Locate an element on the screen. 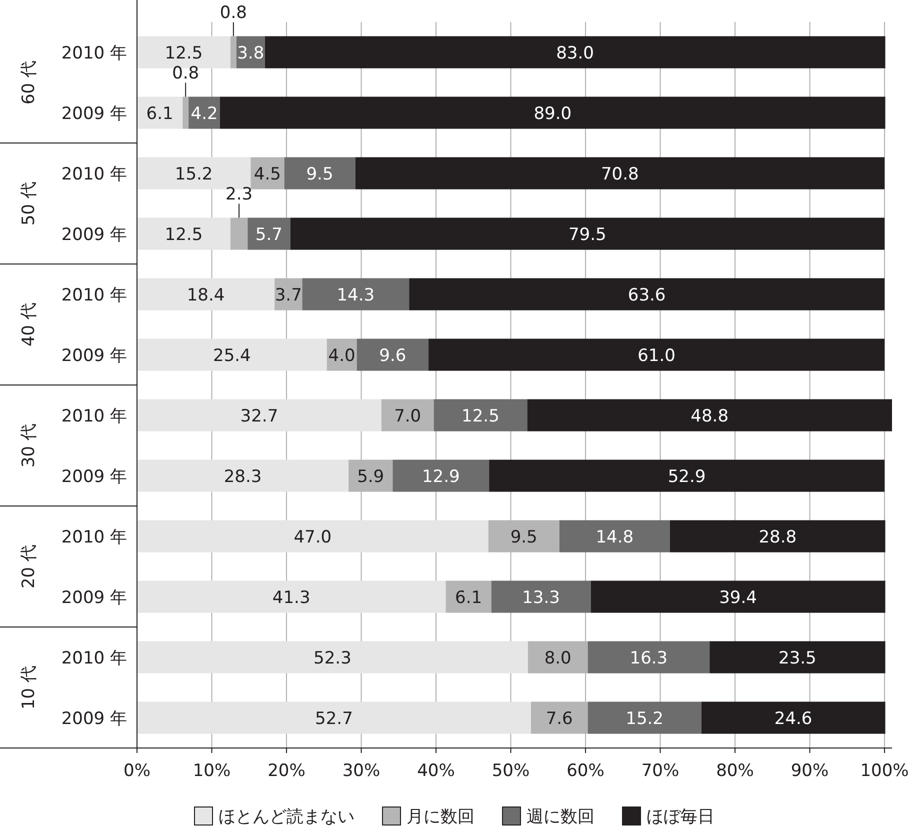 Image resolution: width=922 pixels, height=835 pixels. data-label: 24.6 is located at coordinates (793, 718).